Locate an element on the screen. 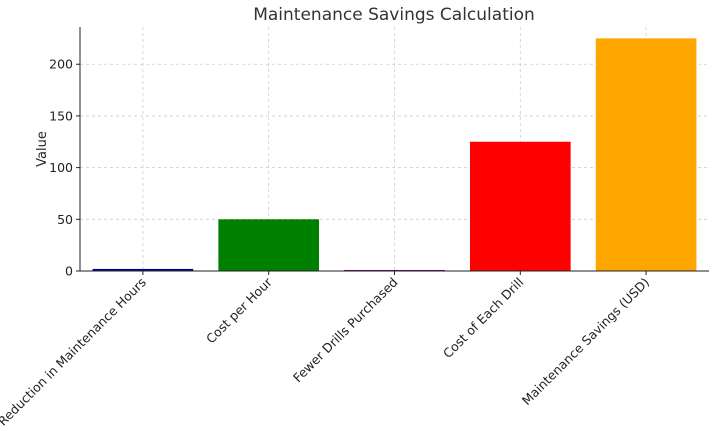  chart-title: Maintenance Savings Calculation is located at coordinates (394, 15).